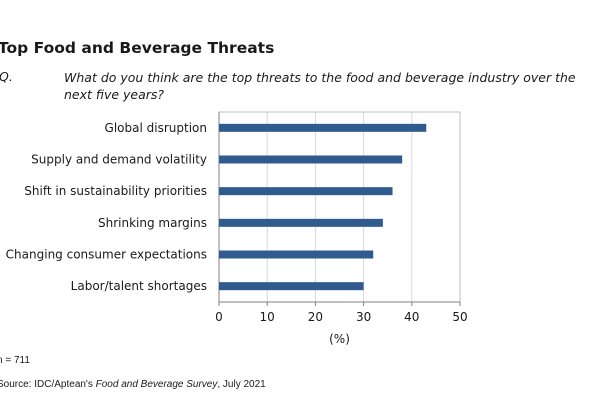 Image resolution: width=600 pixels, height=420 pixels. Describe the element at coordinates (156, 128) in the screenshot. I see `category-label-1: Global disruption` at that location.